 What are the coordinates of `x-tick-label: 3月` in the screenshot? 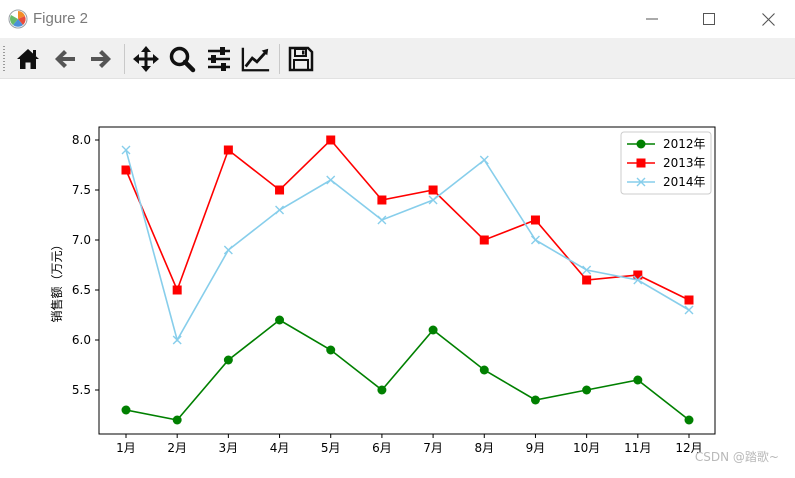 It's located at (229, 448).